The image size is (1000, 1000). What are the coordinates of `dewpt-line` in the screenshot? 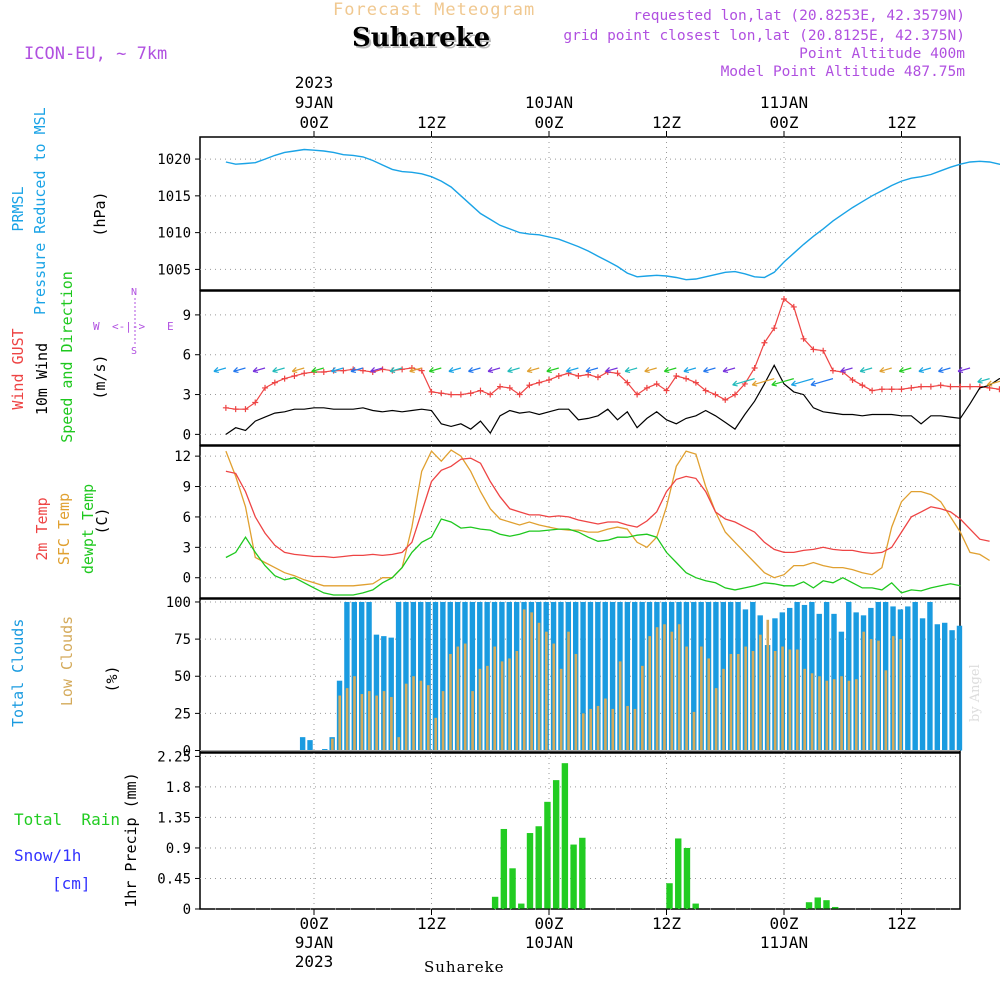 It's located at (593, 557).